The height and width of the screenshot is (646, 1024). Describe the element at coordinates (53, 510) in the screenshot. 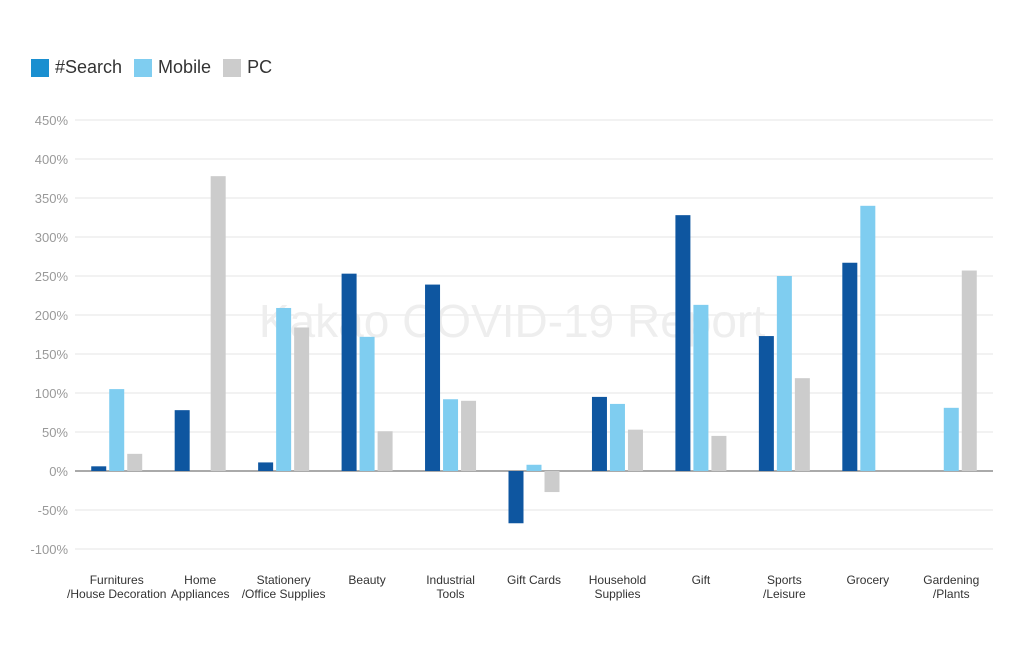

I see `y-tick-label: -50%` at that location.